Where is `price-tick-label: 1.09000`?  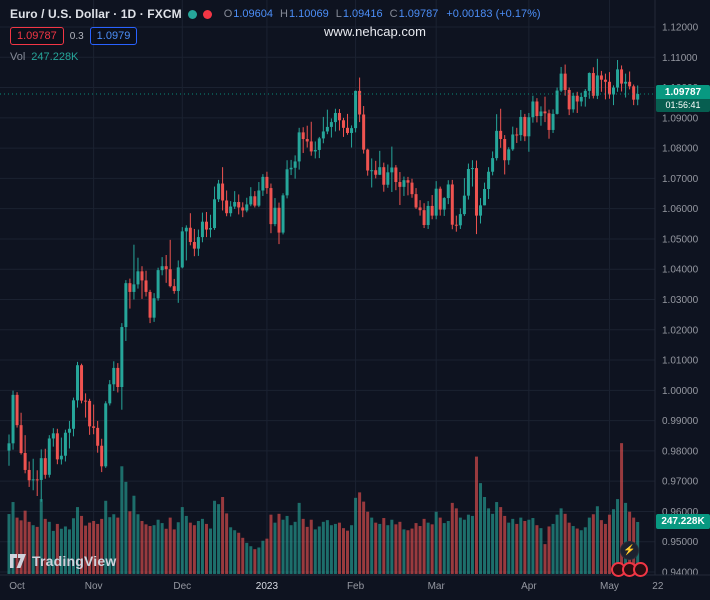
price-tick-label: 1.09000 is located at coordinates (680, 118).